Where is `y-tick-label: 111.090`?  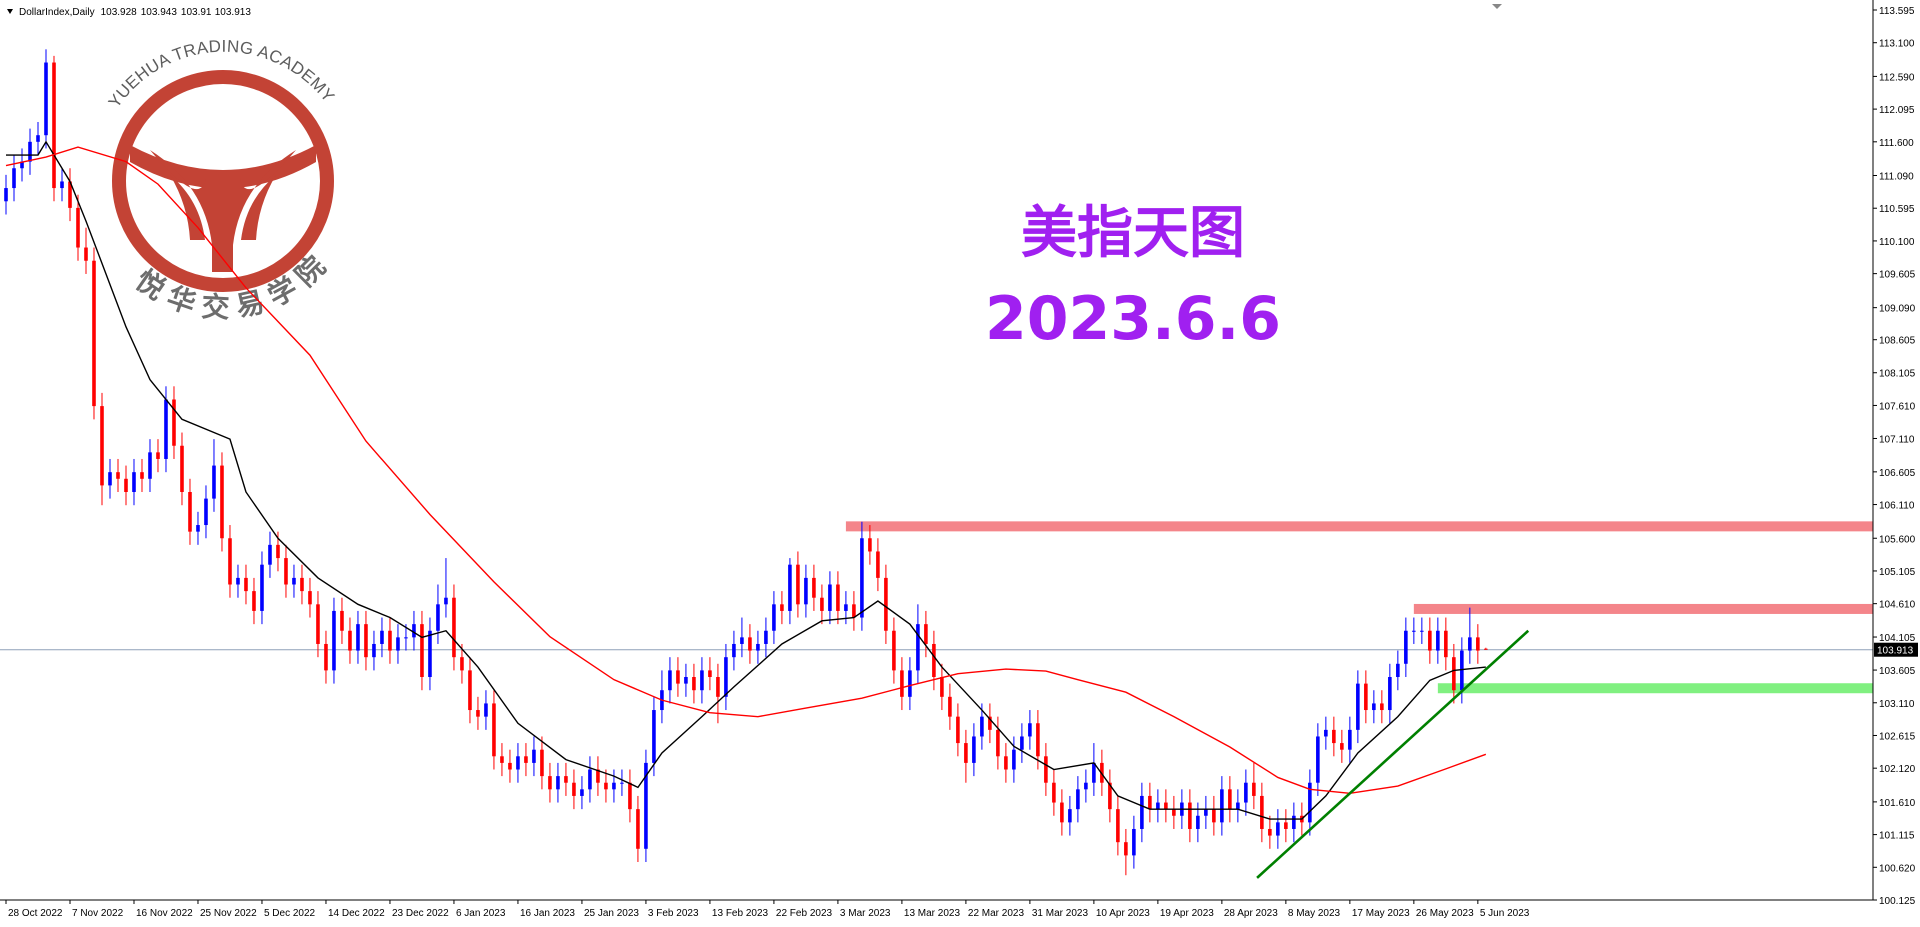
y-tick-label: 111.090 is located at coordinates (1896, 177).